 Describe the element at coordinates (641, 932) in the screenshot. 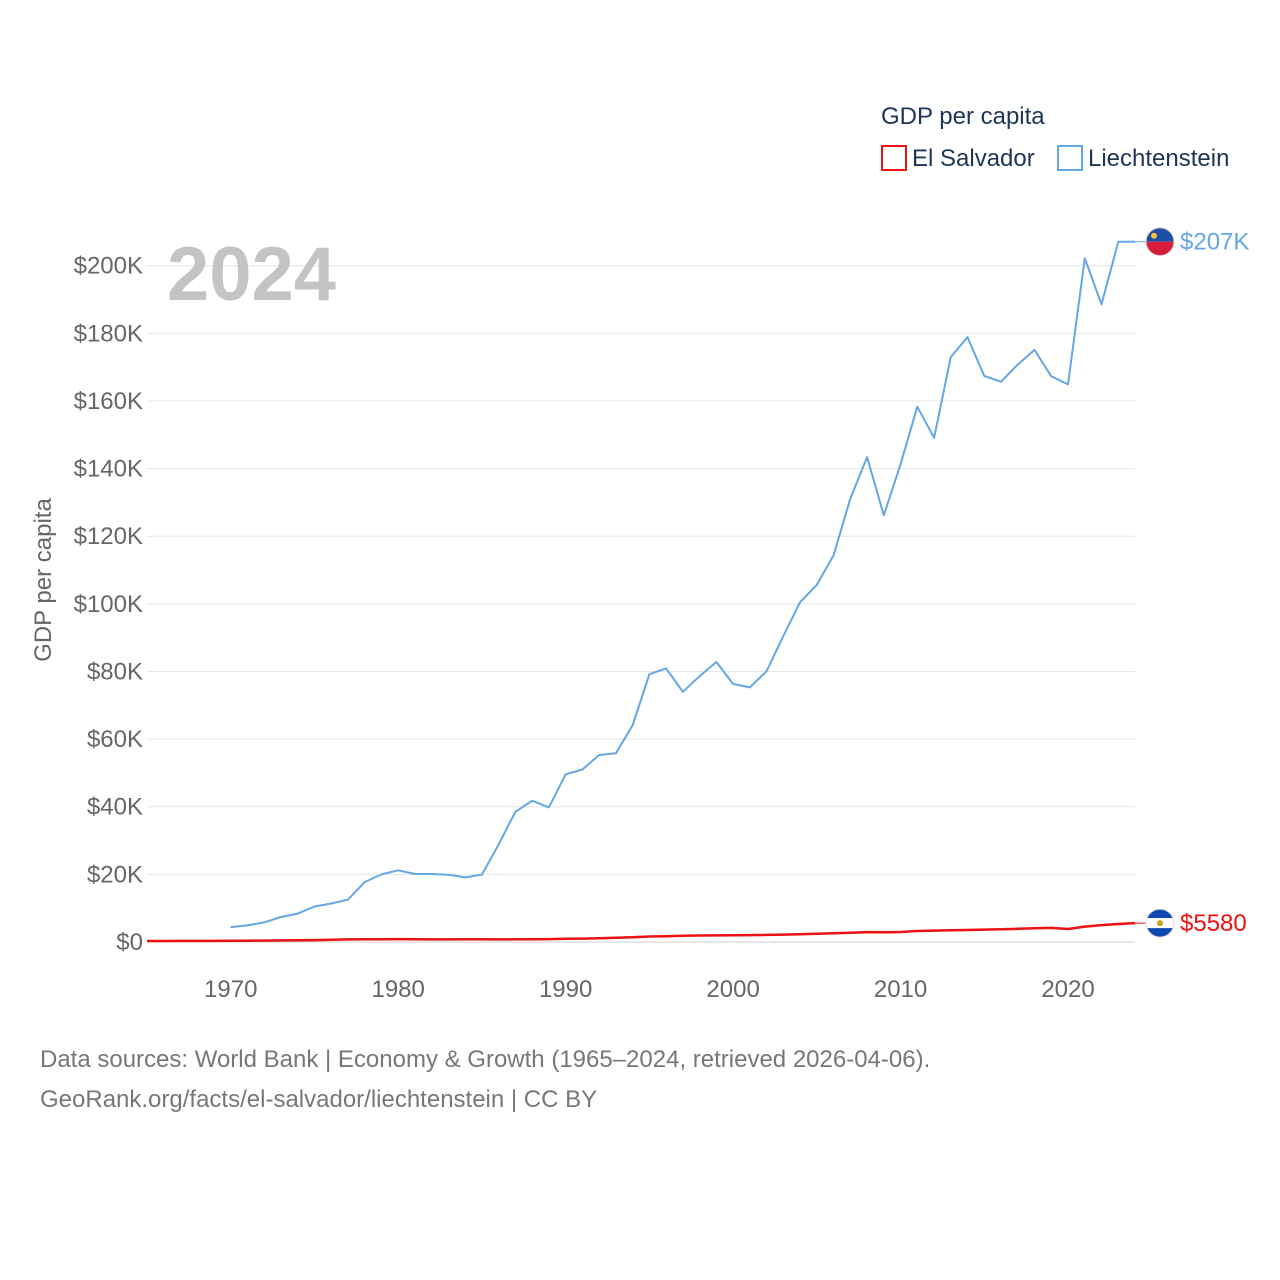

I see `series-line-el-salvador` at that location.